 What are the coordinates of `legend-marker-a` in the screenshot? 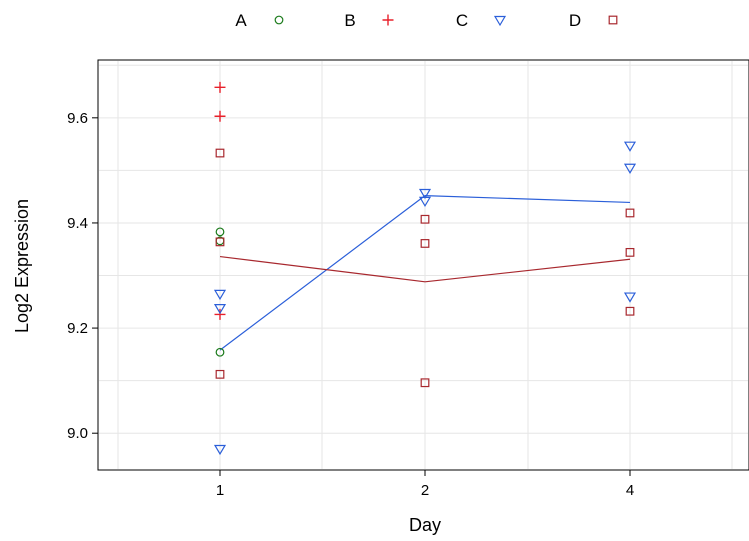 It's located at (279, 20).